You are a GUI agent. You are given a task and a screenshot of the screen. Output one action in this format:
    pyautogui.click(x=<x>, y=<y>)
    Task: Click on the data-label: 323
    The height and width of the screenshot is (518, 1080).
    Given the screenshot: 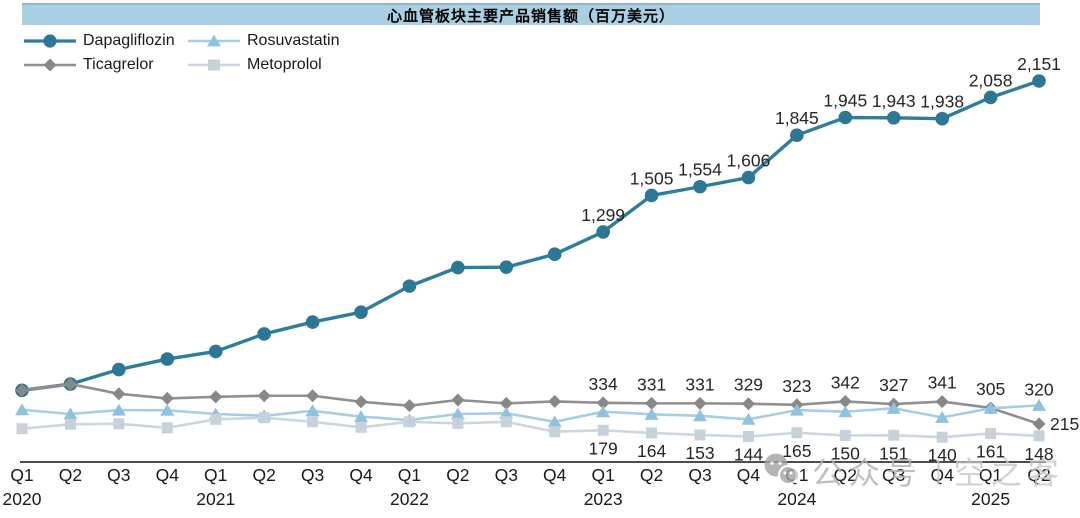 What is the action you would take?
    pyautogui.click(x=796, y=386)
    